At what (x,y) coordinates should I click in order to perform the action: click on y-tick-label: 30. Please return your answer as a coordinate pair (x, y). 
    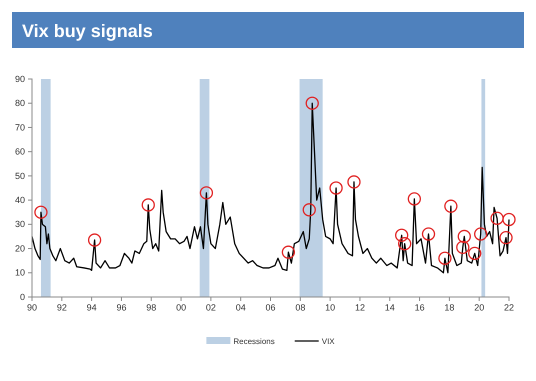
    Looking at the image, I should click on (19, 224).